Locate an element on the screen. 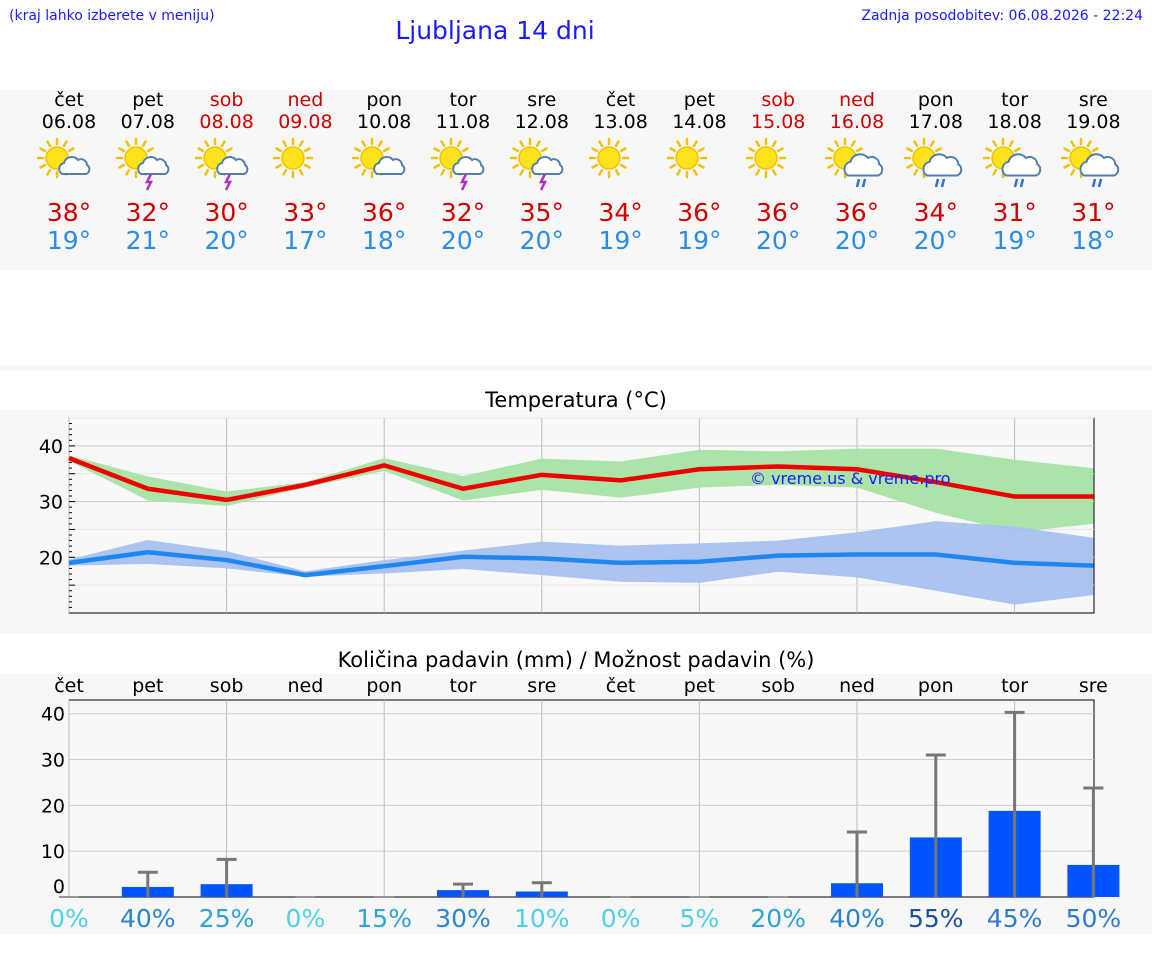 The width and height of the screenshot is (1152, 975). precip-probability: 45% is located at coordinates (1014, 918).